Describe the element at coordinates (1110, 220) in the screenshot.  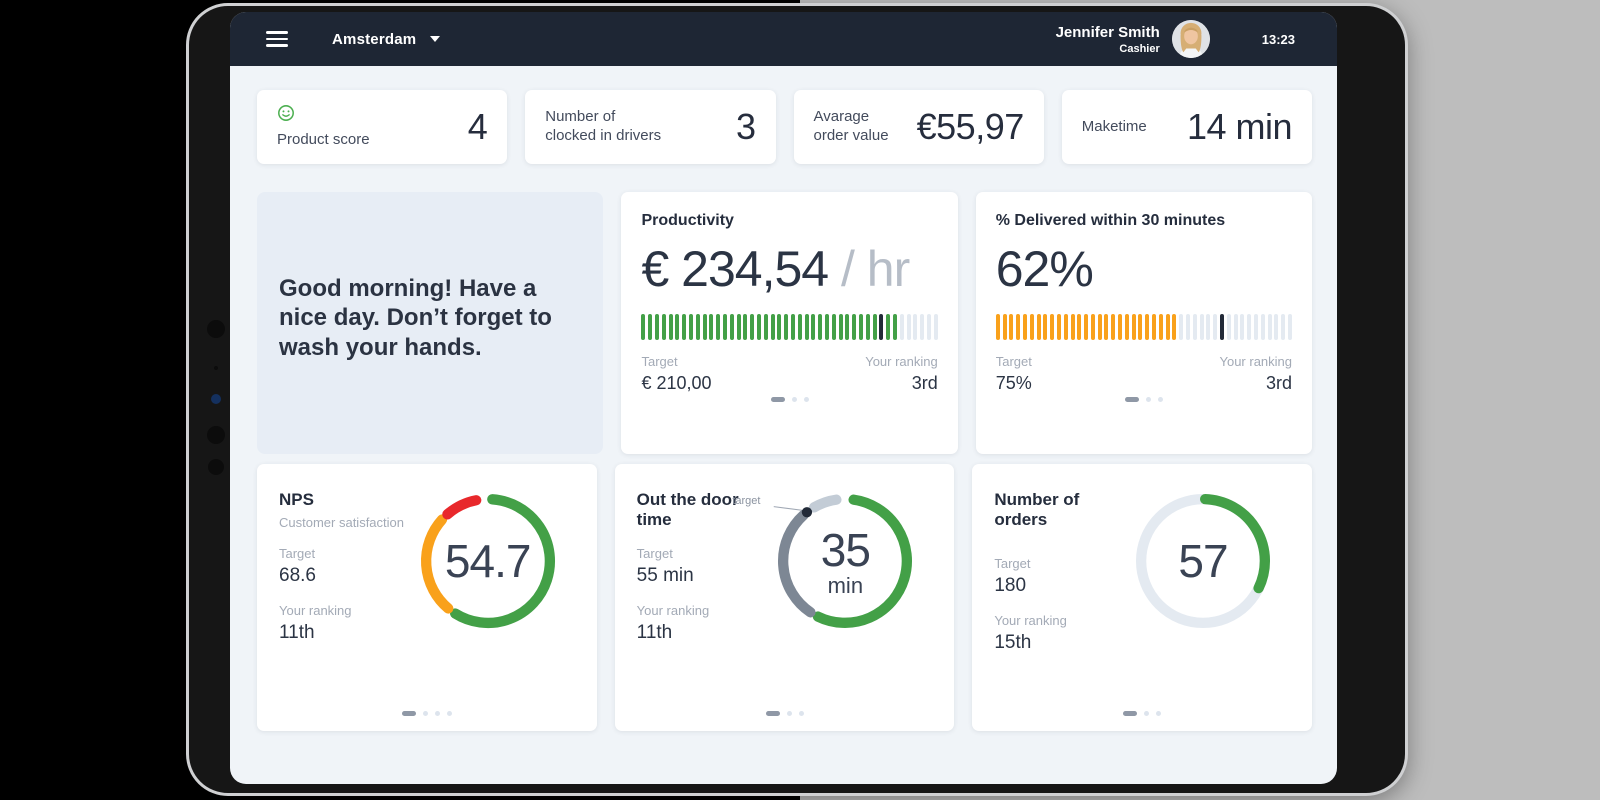
I see `card-title: % Delivered within 30 minutes` at that location.